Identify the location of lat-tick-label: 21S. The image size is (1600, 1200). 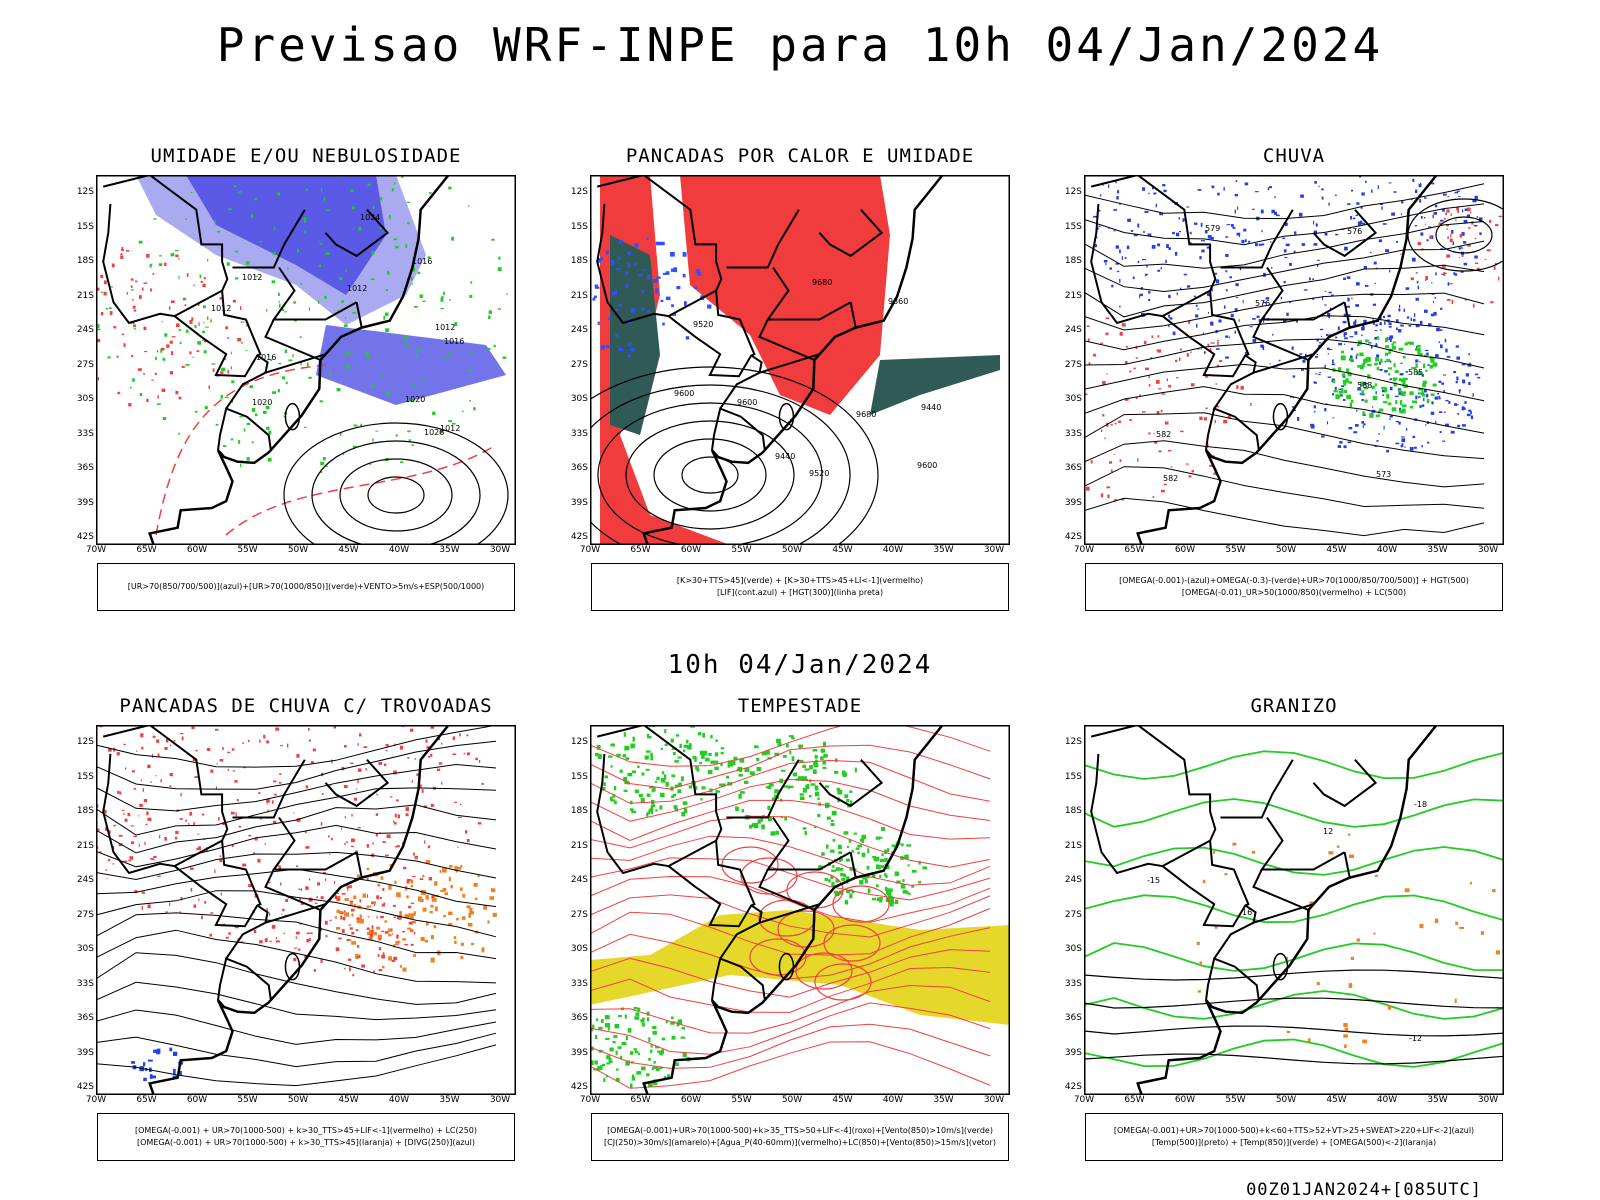
(579, 845).